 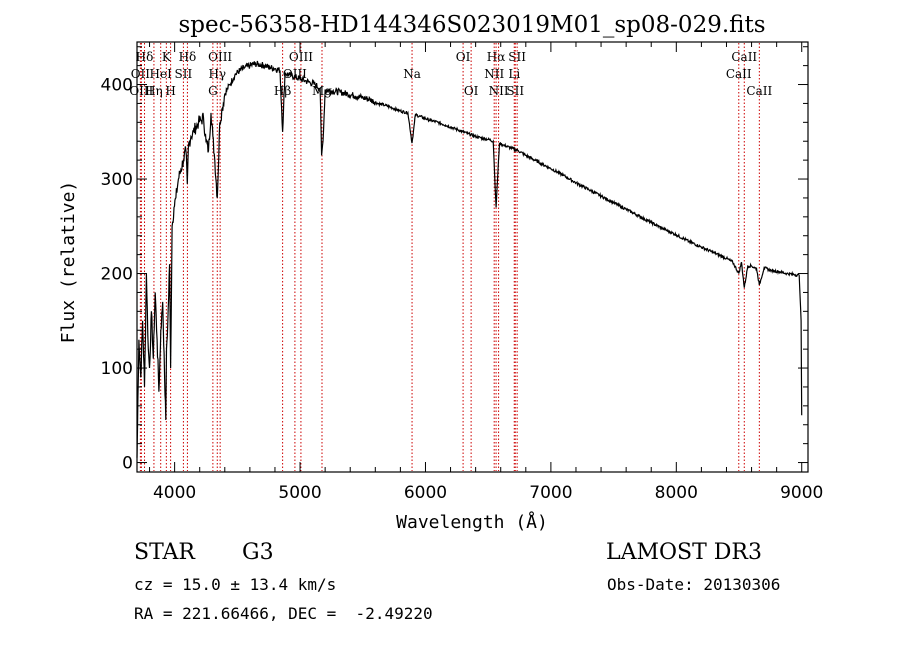 What do you see at coordinates (117, 180) in the screenshot?
I see `y-tick-label: 300` at bounding box center [117, 180].